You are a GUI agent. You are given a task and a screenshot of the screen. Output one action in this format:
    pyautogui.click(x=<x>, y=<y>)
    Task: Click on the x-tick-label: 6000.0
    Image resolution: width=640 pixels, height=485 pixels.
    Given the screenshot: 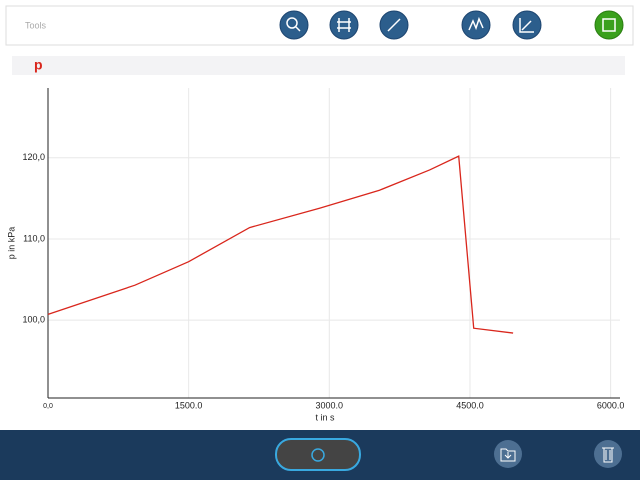 What is the action you would take?
    pyautogui.click(x=611, y=405)
    